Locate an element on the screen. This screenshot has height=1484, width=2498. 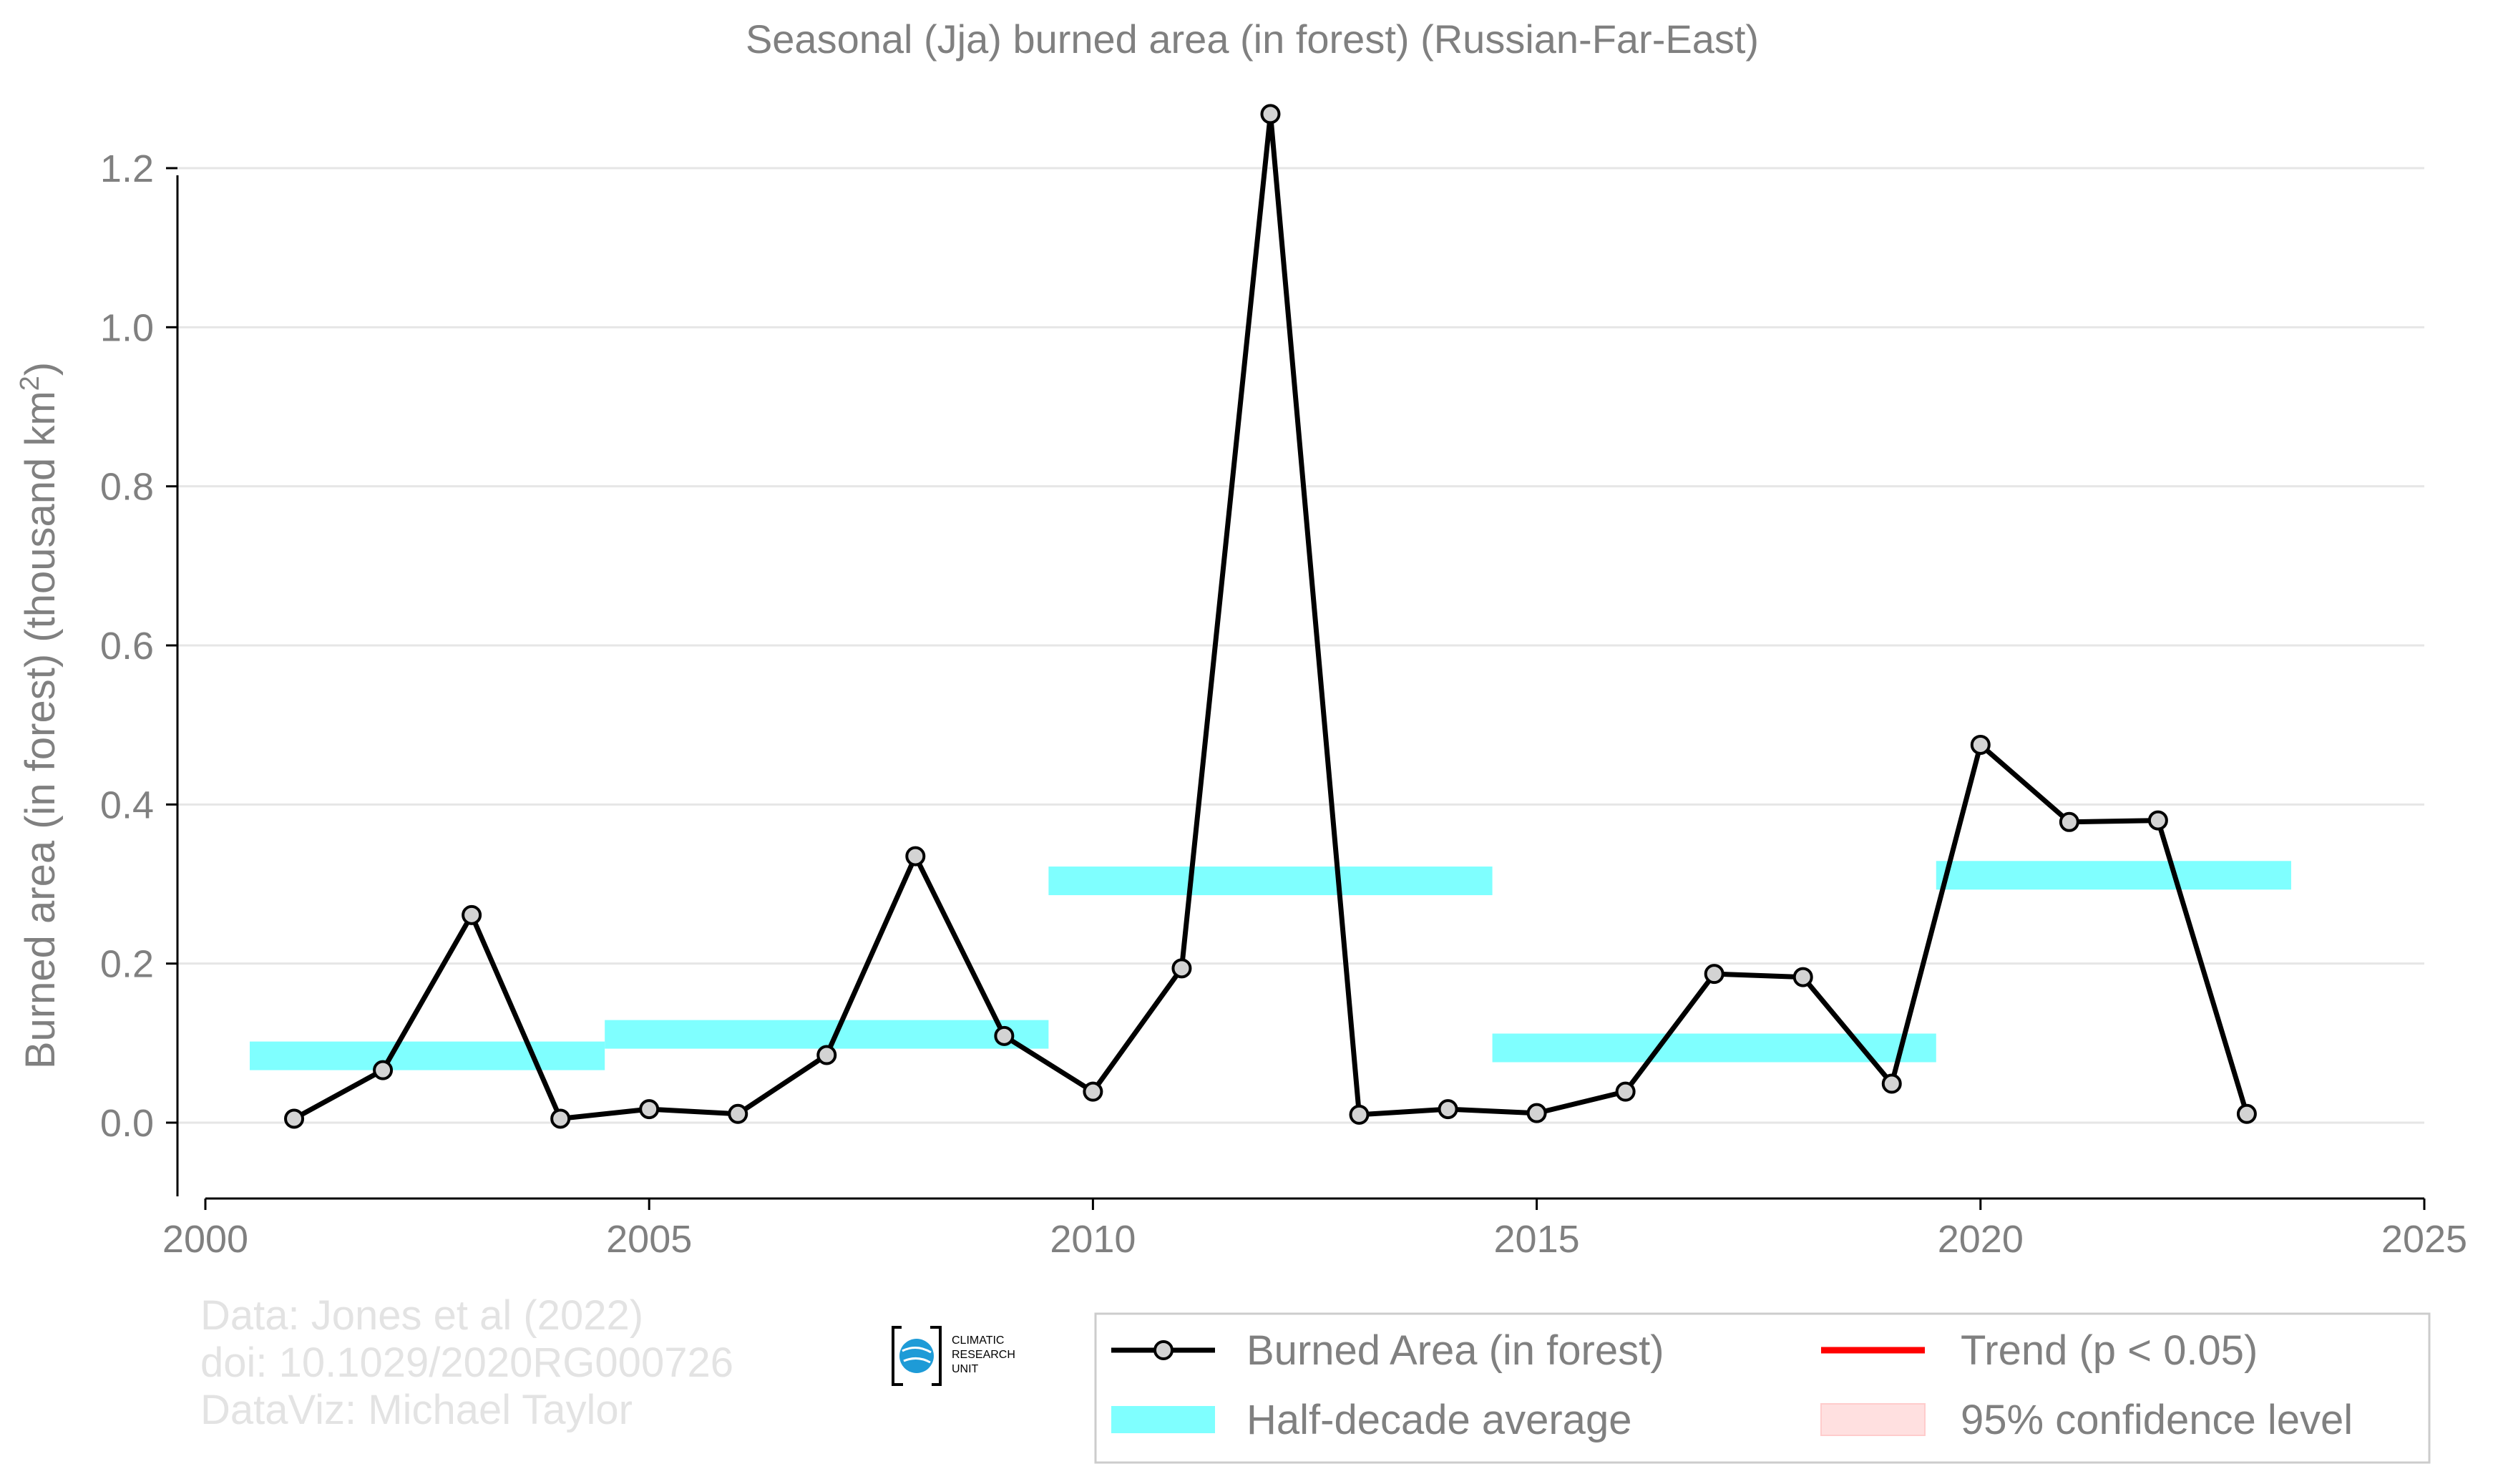
y-tick-label: 0.4 is located at coordinates (127, 805).